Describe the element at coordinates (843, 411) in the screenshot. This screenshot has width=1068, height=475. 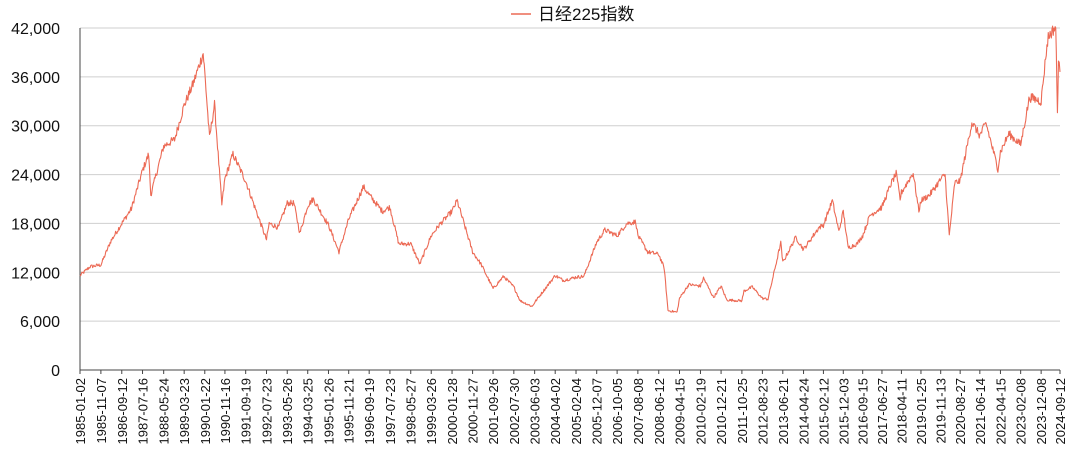
I see `x-tick-label-37: 2015-12-03` at that location.